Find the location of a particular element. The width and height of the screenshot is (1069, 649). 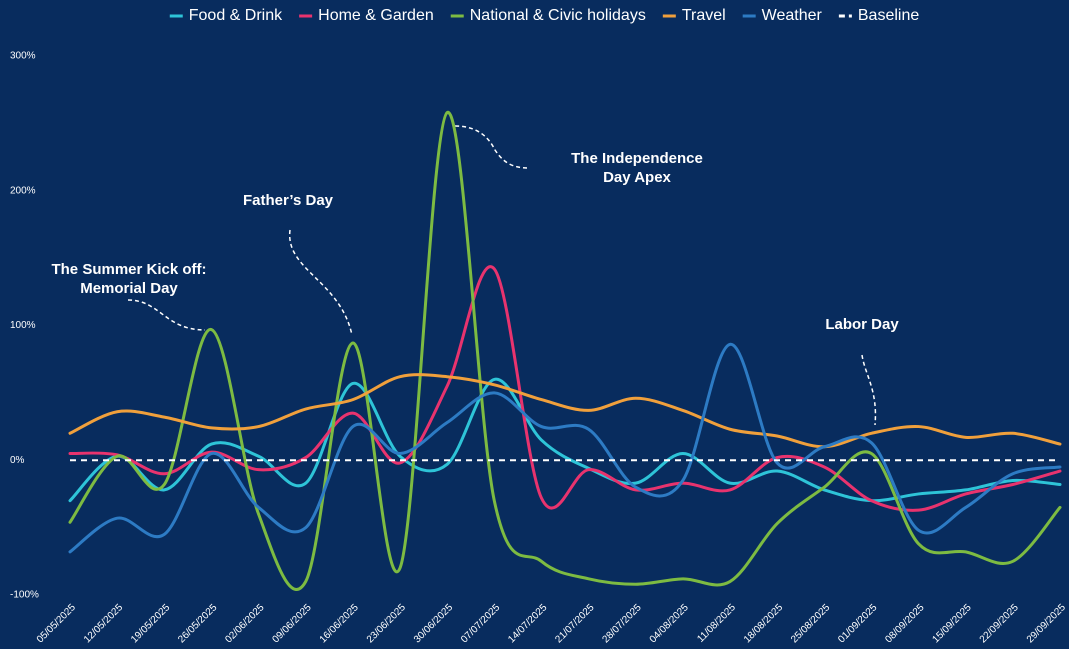

legend-label: Weather is located at coordinates (792, 15).